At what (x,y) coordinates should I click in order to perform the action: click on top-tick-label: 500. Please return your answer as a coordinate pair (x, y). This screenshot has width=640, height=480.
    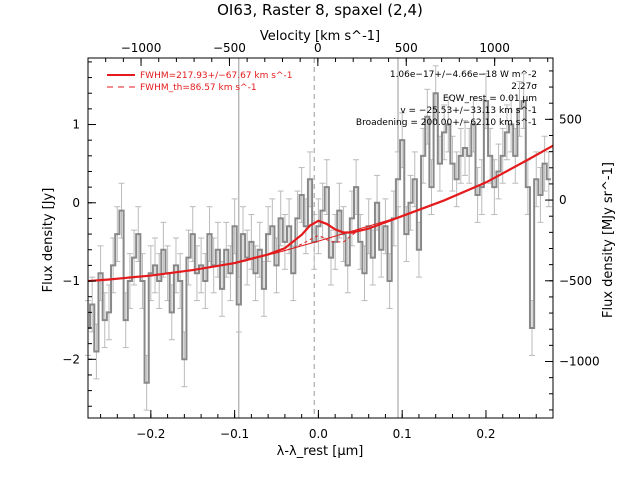
    Looking at the image, I should click on (406, 48).